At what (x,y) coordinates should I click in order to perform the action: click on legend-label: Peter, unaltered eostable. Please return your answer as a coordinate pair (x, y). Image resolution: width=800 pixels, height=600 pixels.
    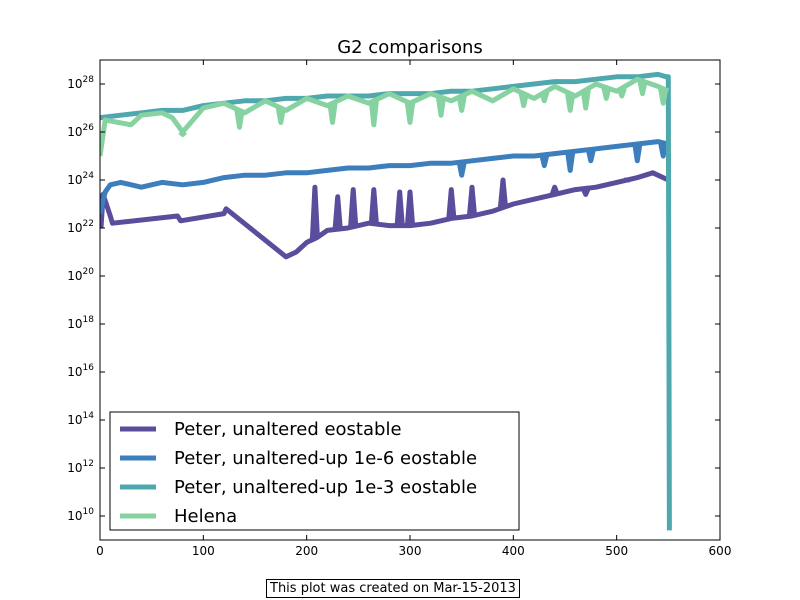
    Looking at the image, I should click on (288, 429).